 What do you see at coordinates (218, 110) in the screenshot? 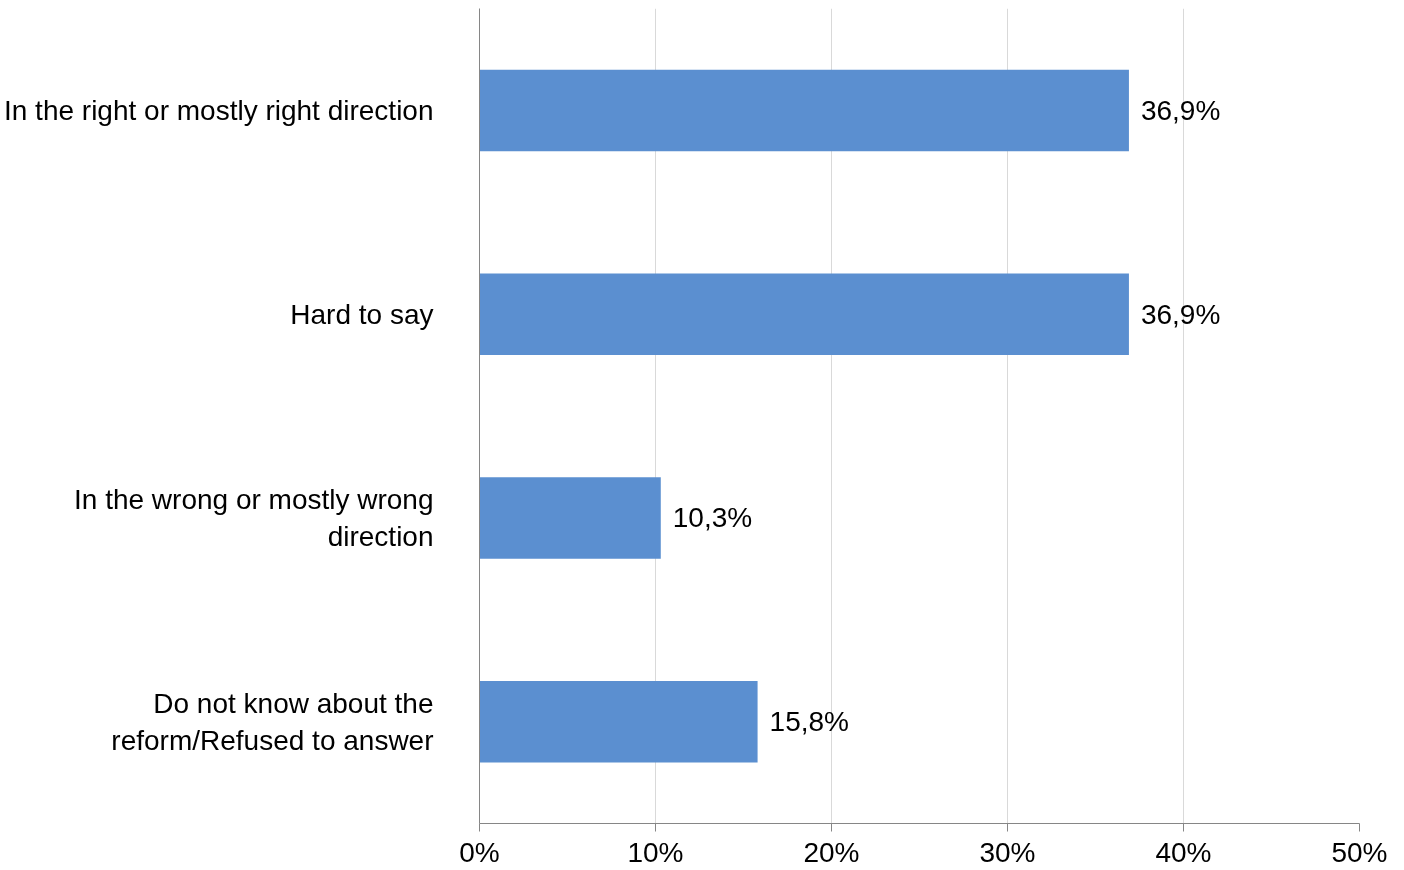
I see `y-tick-label: In the right or mostly right direction` at bounding box center [218, 110].